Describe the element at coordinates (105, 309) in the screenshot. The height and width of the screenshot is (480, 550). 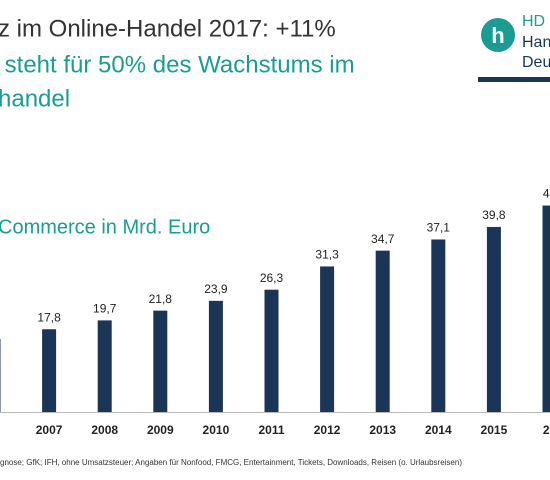
I see `value-label: 19,7` at that location.